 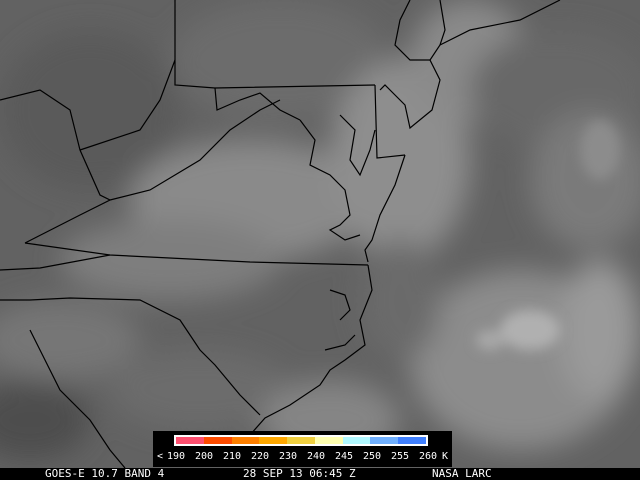 I want to click on tick-label: 230, so click(x=288, y=456).